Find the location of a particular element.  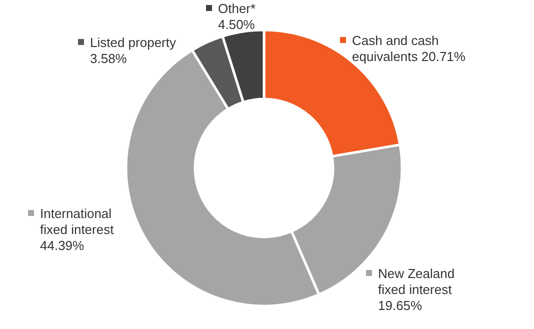

legend-label: Listed property is located at coordinates (133, 42).